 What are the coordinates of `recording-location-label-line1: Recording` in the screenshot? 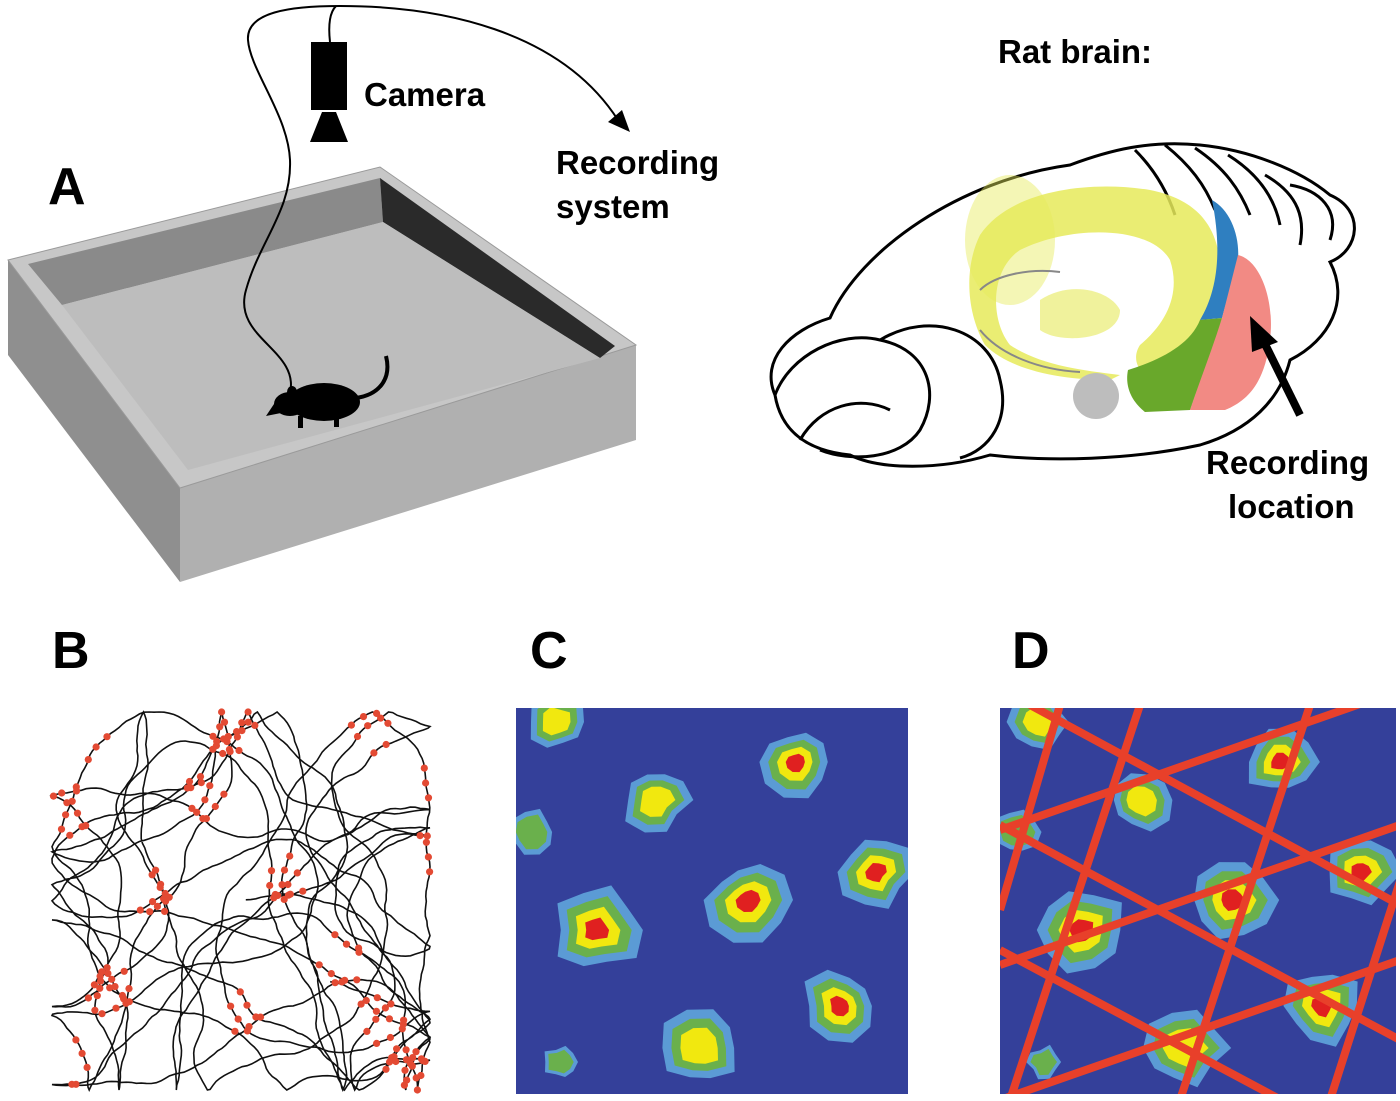 It's located at (1287, 462).